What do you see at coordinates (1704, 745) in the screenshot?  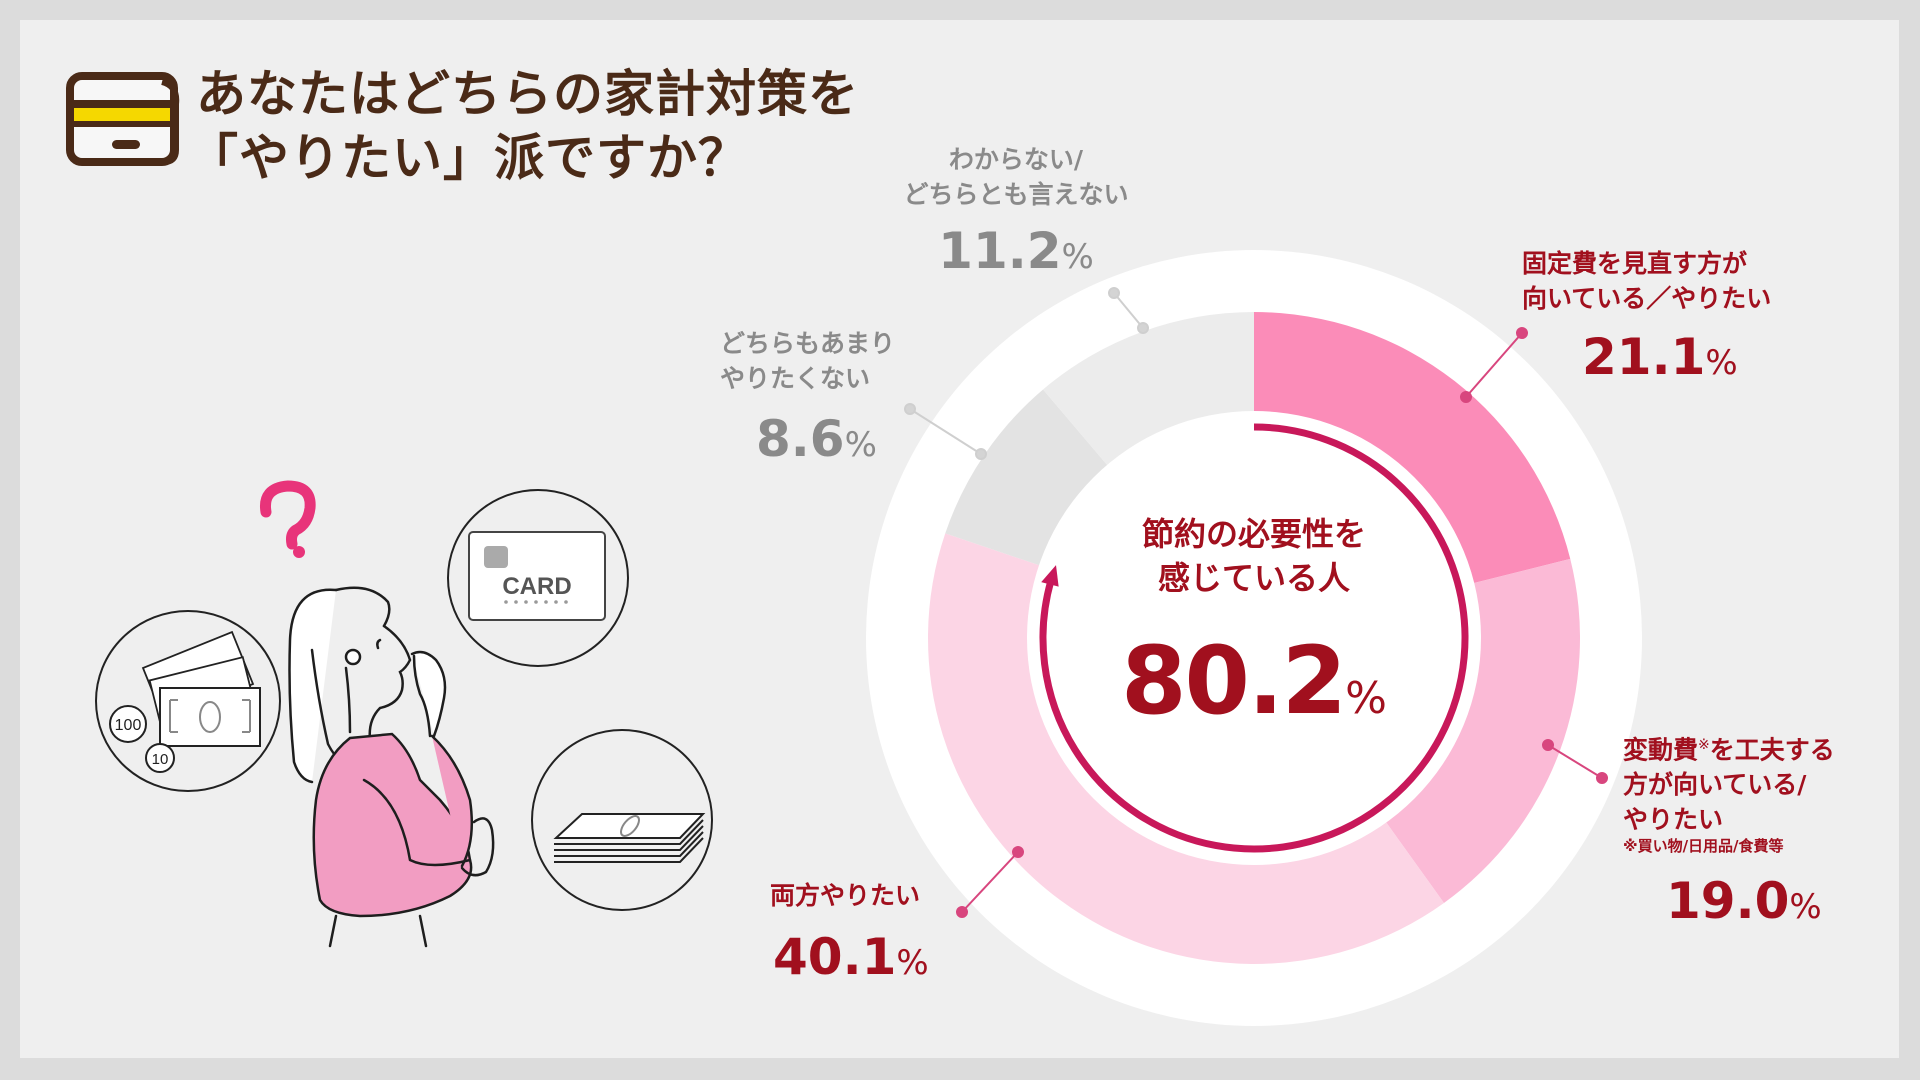 I see `footnote-mark: ※` at bounding box center [1704, 745].